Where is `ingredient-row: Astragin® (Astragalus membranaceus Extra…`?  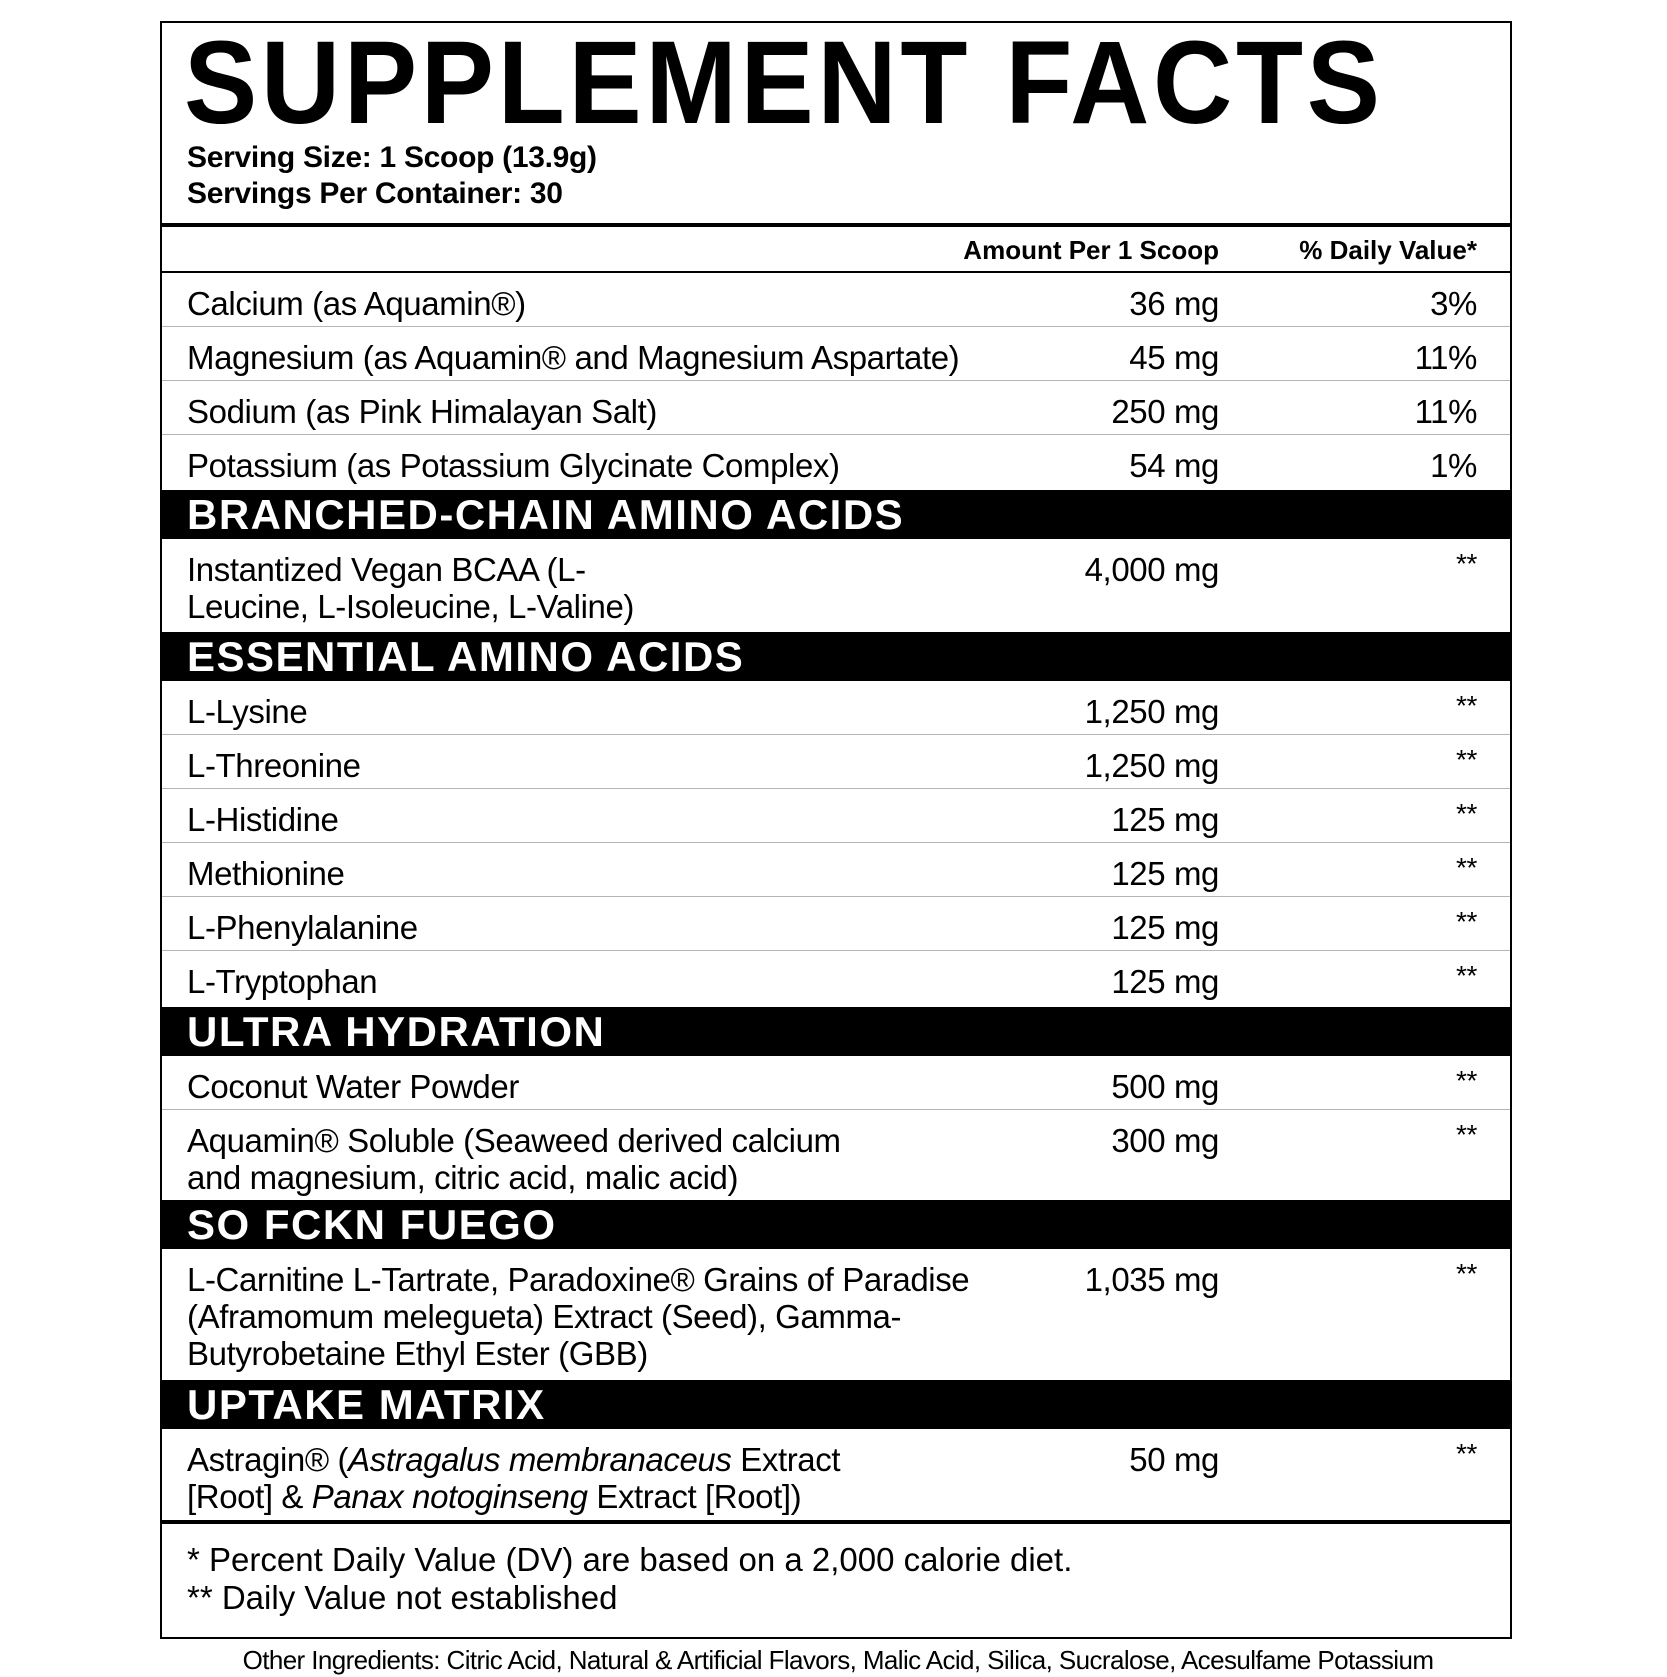 ingredient-row: Astragin® (Astragalus membranaceus Extra… is located at coordinates (836, 1474).